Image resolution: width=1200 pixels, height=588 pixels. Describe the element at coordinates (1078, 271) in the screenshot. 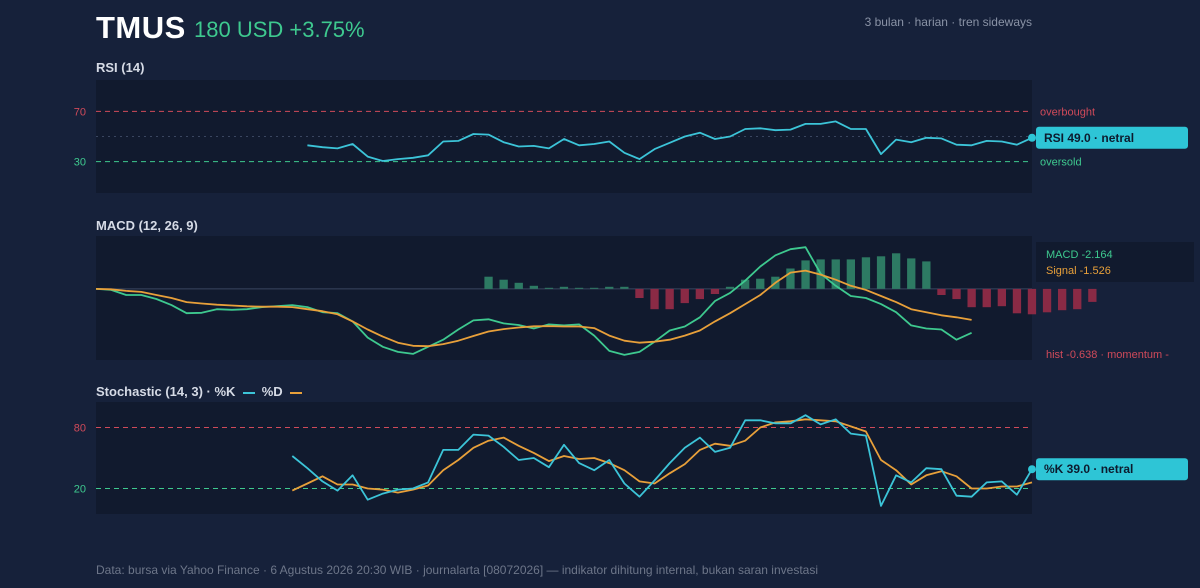

I see `signal-value-label: Signal -1.526` at that location.